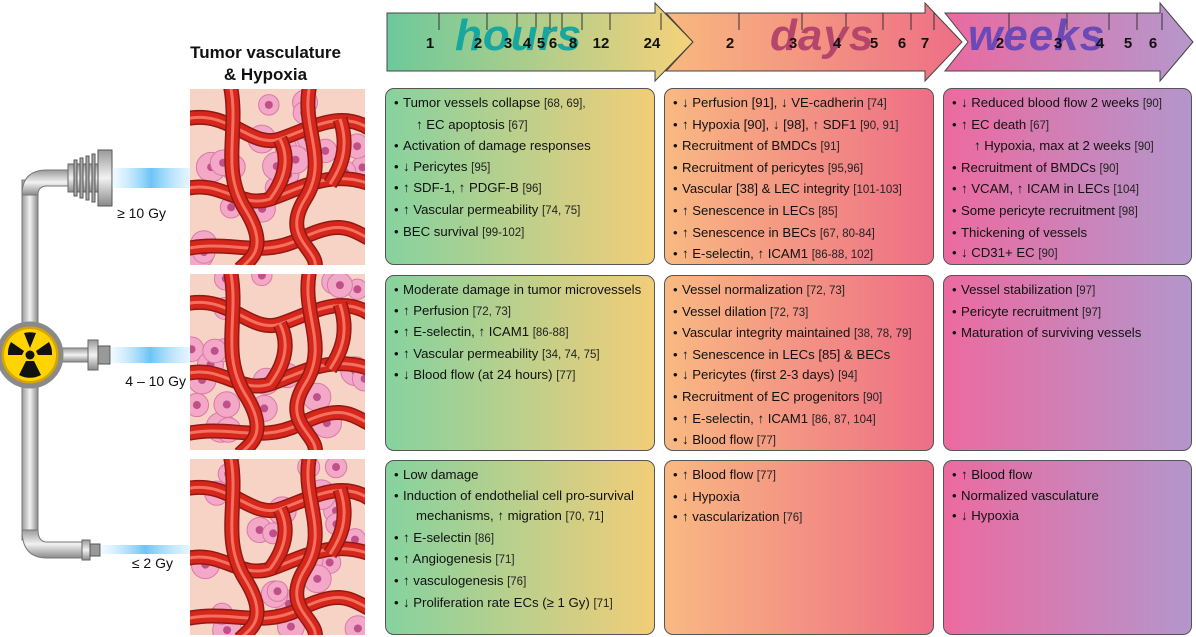 This screenshot has width=1196, height=637. I want to click on list-item: ↑ Blood flow, so click(1068, 475).